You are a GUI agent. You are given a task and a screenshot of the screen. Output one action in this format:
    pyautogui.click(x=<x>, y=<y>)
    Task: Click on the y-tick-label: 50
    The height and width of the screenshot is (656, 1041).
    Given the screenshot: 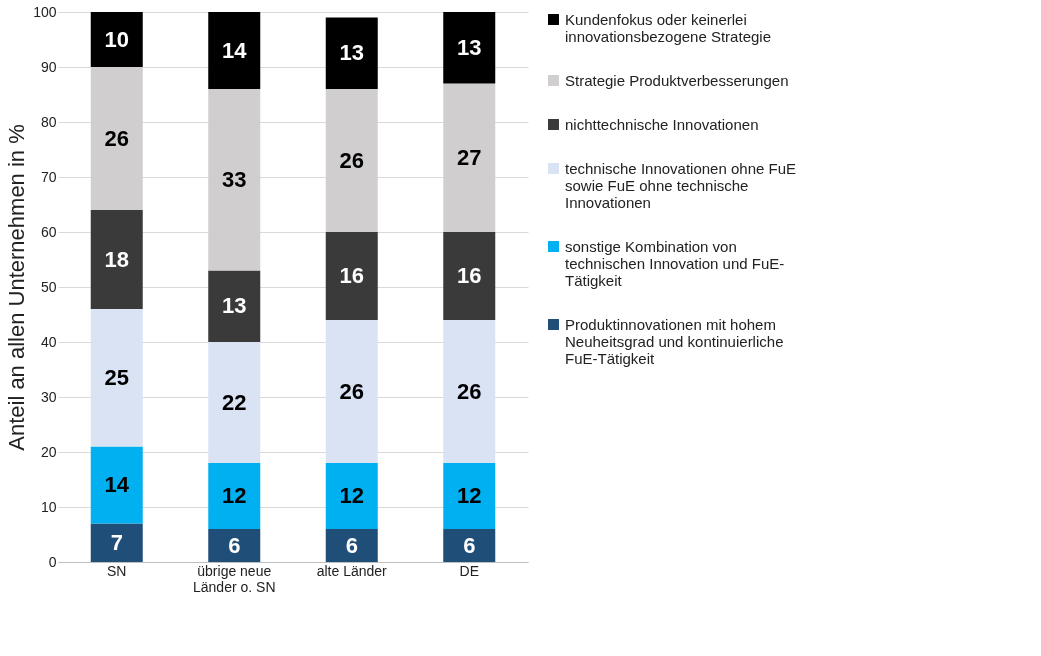 What is the action you would take?
    pyautogui.click(x=48, y=286)
    